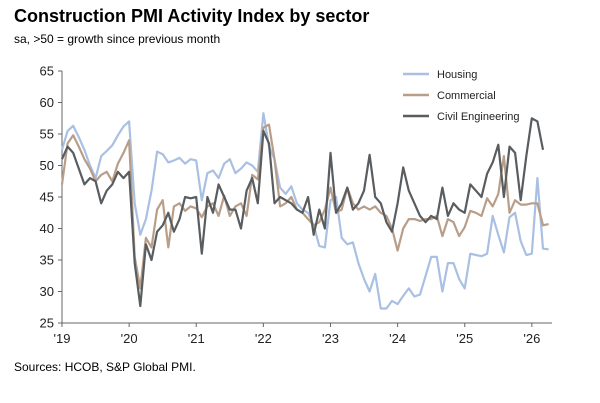  What do you see at coordinates (47, 260) in the screenshot?
I see `y-tick-label: 35` at bounding box center [47, 260].